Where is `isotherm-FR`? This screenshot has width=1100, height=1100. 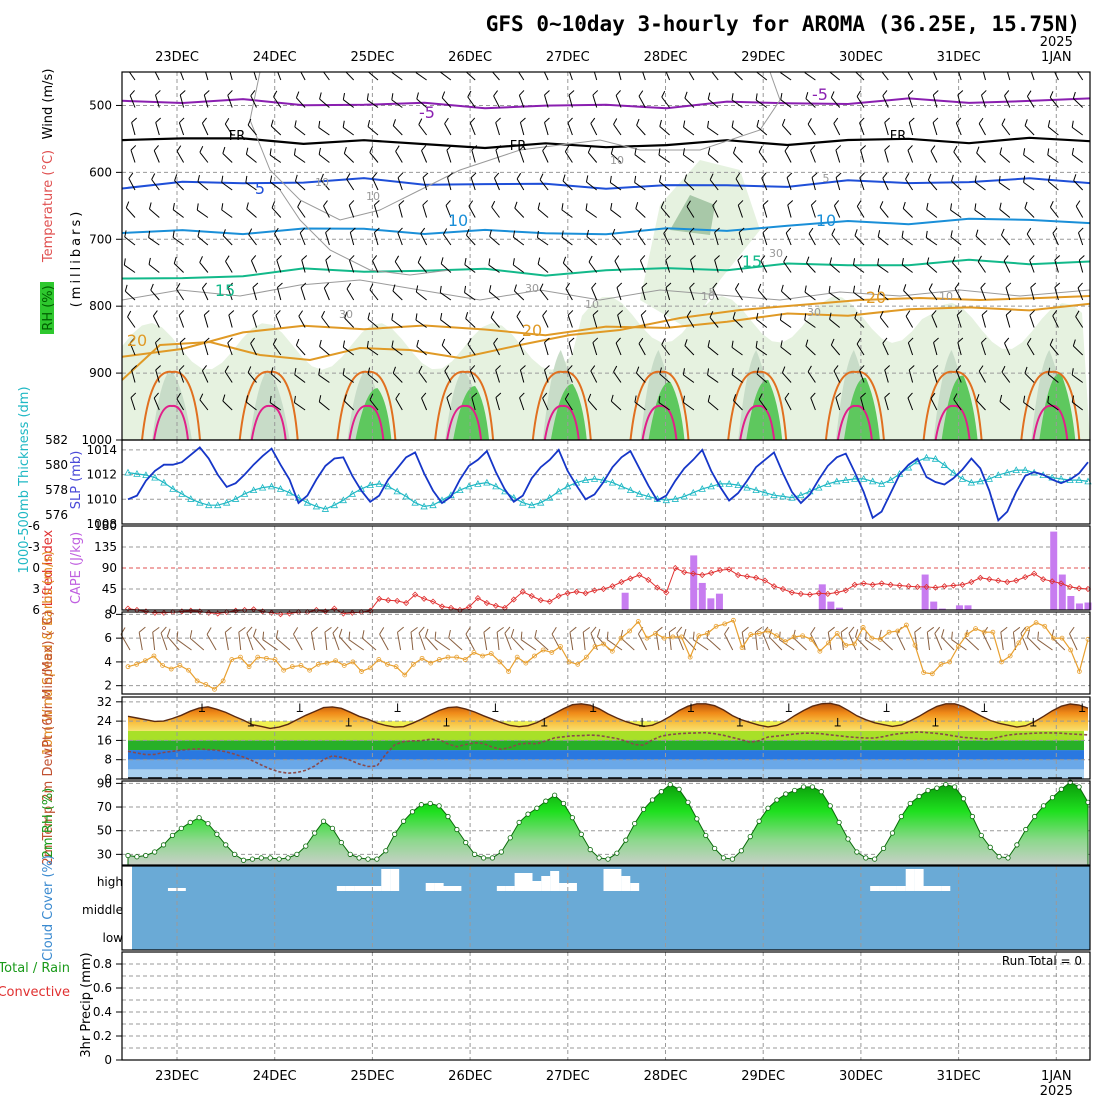 isotherm-FR is located at coordinates (606, 143).